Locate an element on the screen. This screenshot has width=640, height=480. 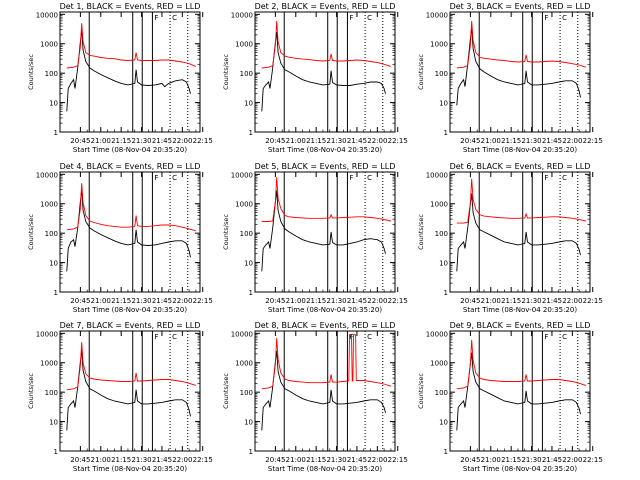
panel-title: Det 5, BLACK = Events, RED = LLD is located at coordinates (325, 166).